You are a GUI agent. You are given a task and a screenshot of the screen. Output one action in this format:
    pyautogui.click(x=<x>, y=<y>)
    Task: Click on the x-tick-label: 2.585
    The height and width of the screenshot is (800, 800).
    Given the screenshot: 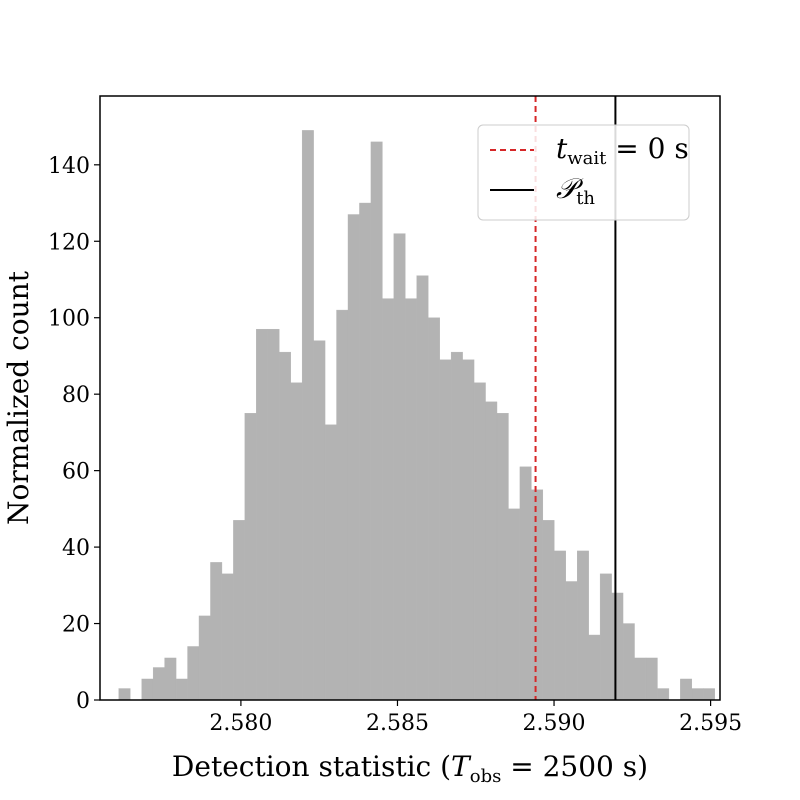 What is the action you would take?
    pyautogui.click(x=397, y=723)
    